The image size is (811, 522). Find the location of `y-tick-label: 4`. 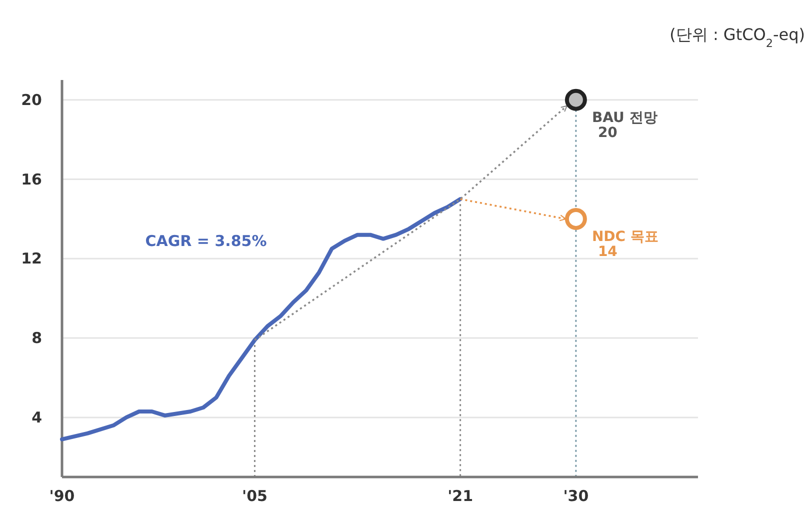

y-tick-label: 4 is located at coordinates (37, 417).